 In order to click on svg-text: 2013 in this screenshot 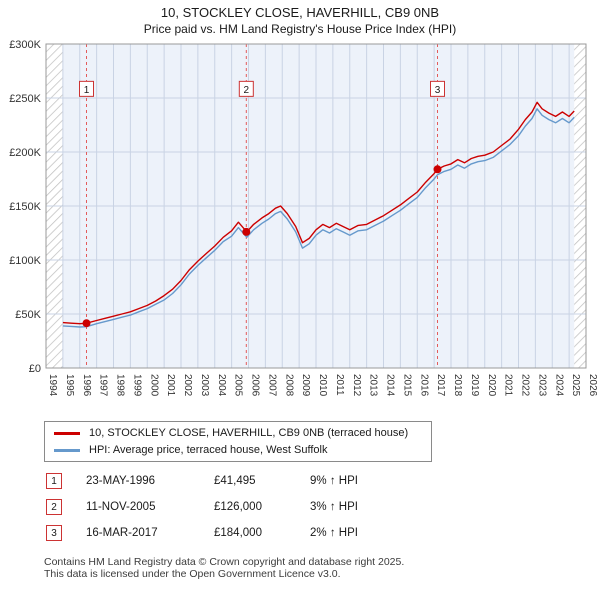, I will do `click(373, 385)`.